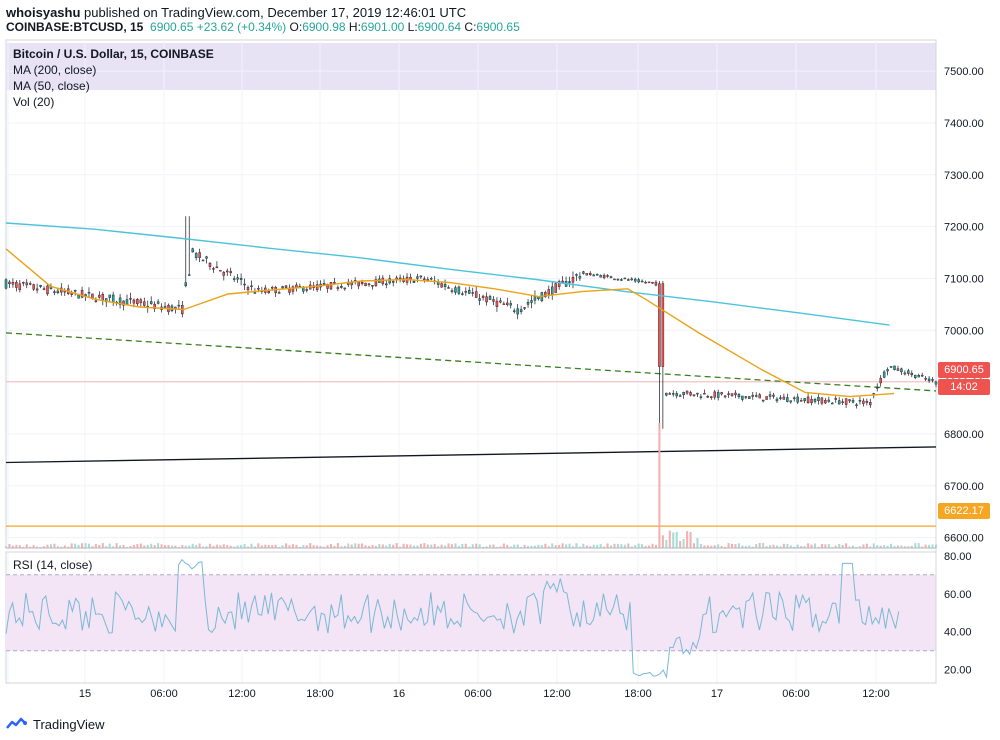 This screenshot has height=740, width=1000. What do you see at coordinates (964, 331) in the screenshot?
I see `price-tick-label: 7000.00` at bounding box center [964, 331].